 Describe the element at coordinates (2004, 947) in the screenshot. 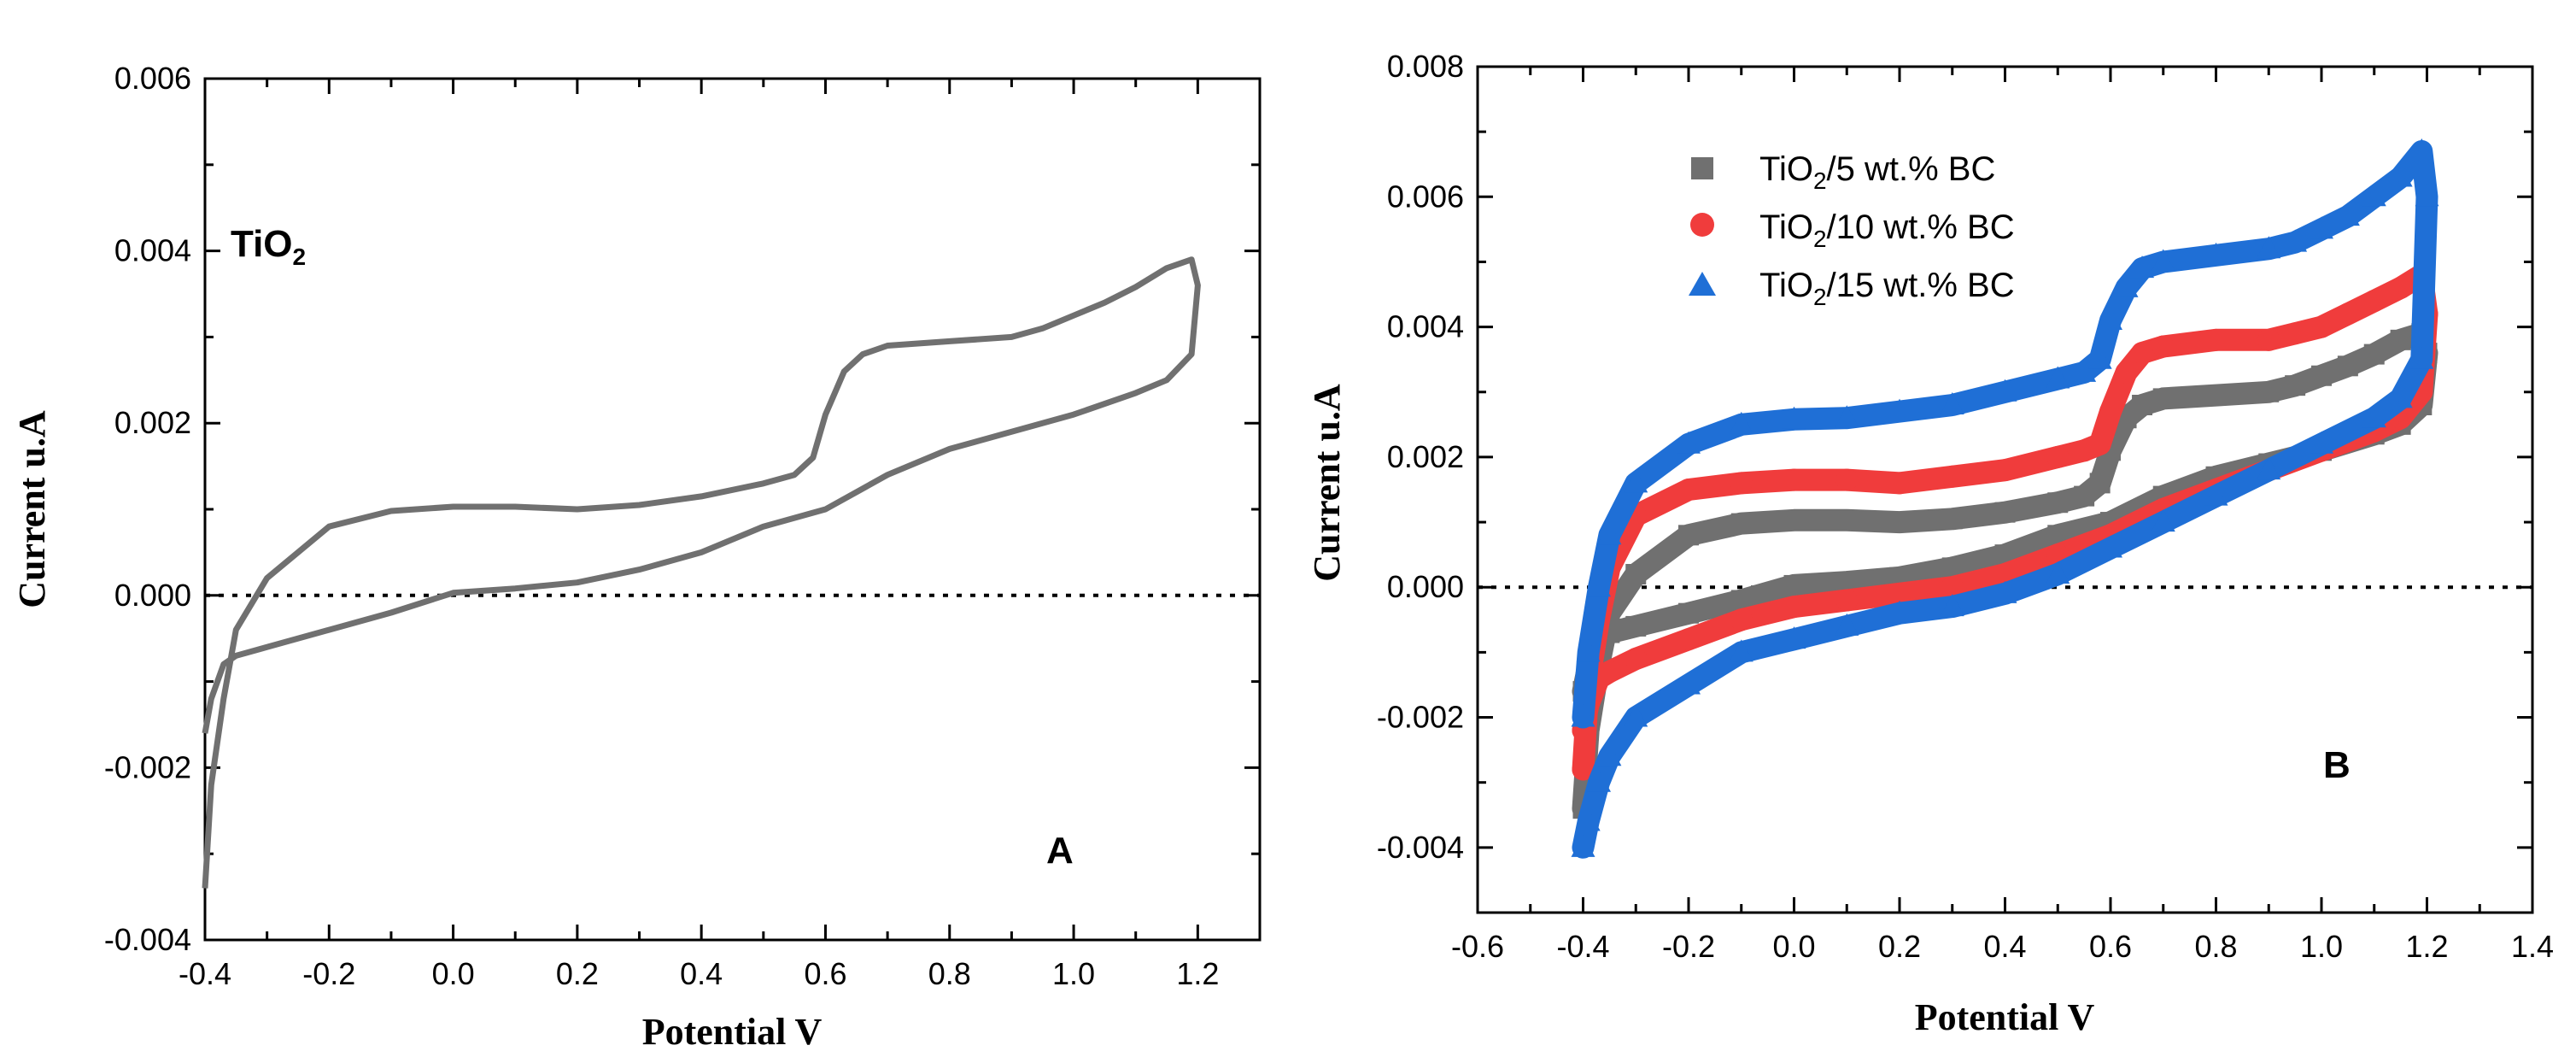

I see `x-tick-label-b: 0.4` at that location.